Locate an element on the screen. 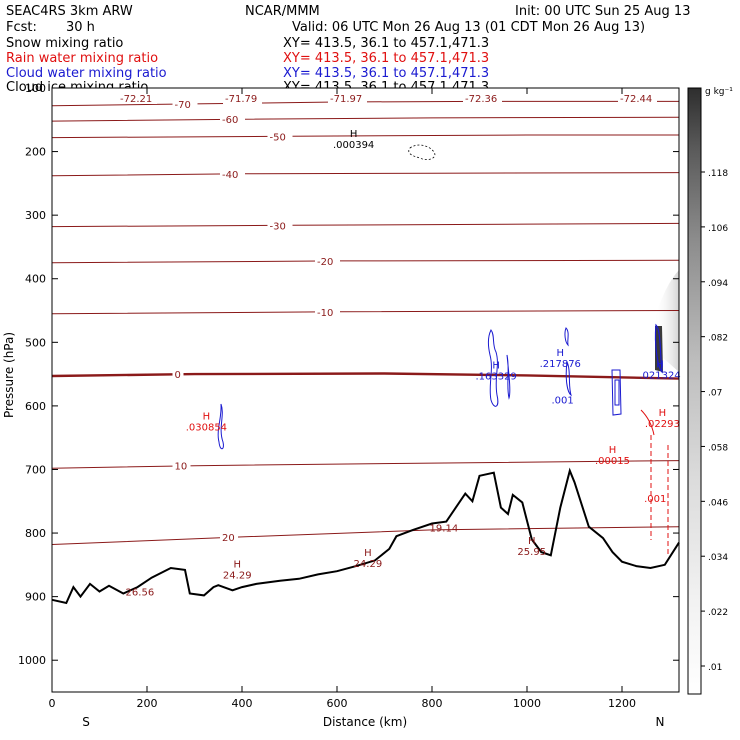 The image size is (740, 740). colorbar-tick-label-7: .034 is located at coordinates (718, 558).